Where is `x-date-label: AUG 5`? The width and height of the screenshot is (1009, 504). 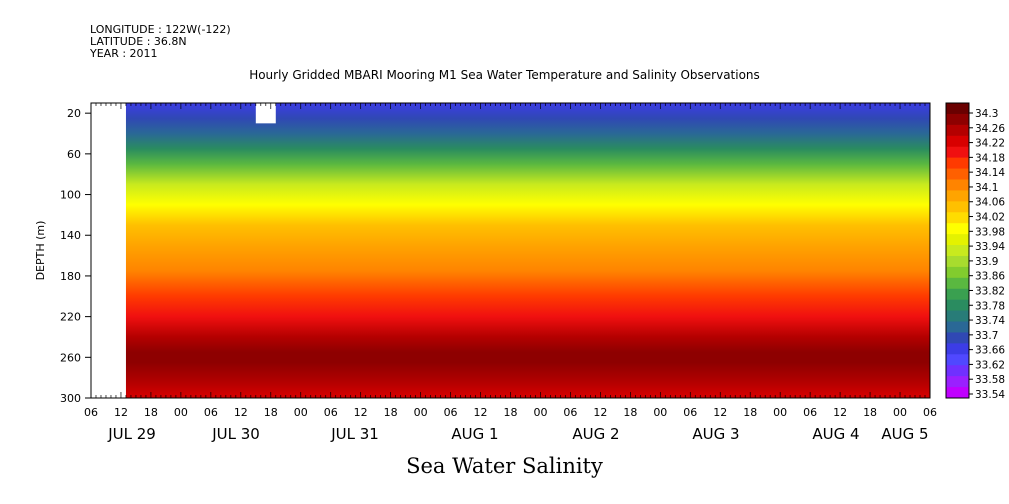
x-date-label: AUG 5 is located at coordinates (904, 434).